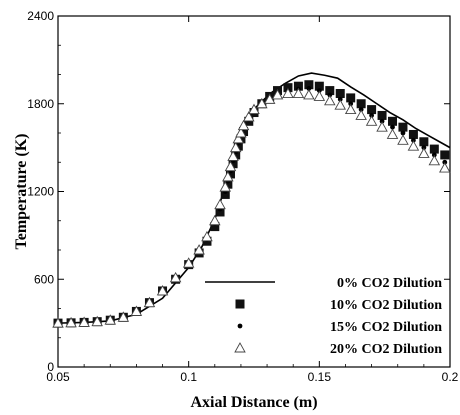 This screenshot has height=415, width=460. I want to click on legend-label: 0% CO2 Dilution, so click(389, 283).